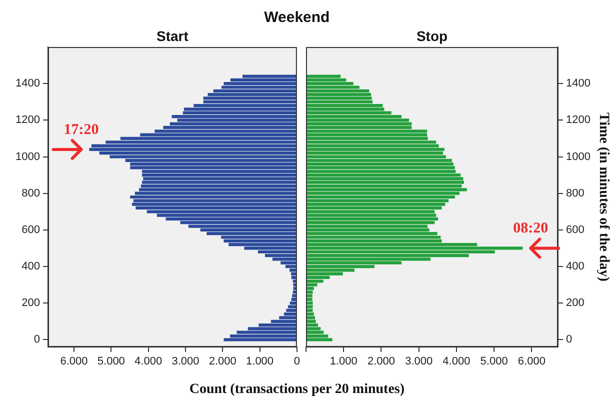 Image resolution: width=614 pixels, height=405 pixels. Describe the element at coordinates (297, 17) in the screenshot. I see `chart-title: Weekend` at that location.